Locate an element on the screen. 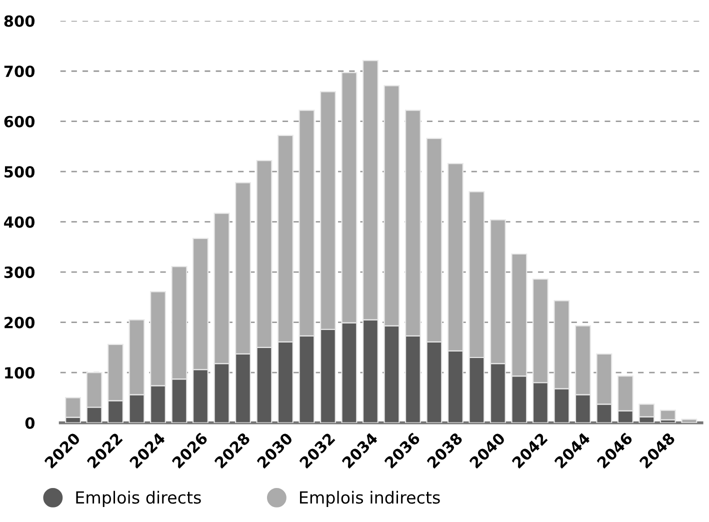 Image resolution: width=709 pixels, height=522 pixels. y-tick-label: 800 is located at coordinates (19, 21).